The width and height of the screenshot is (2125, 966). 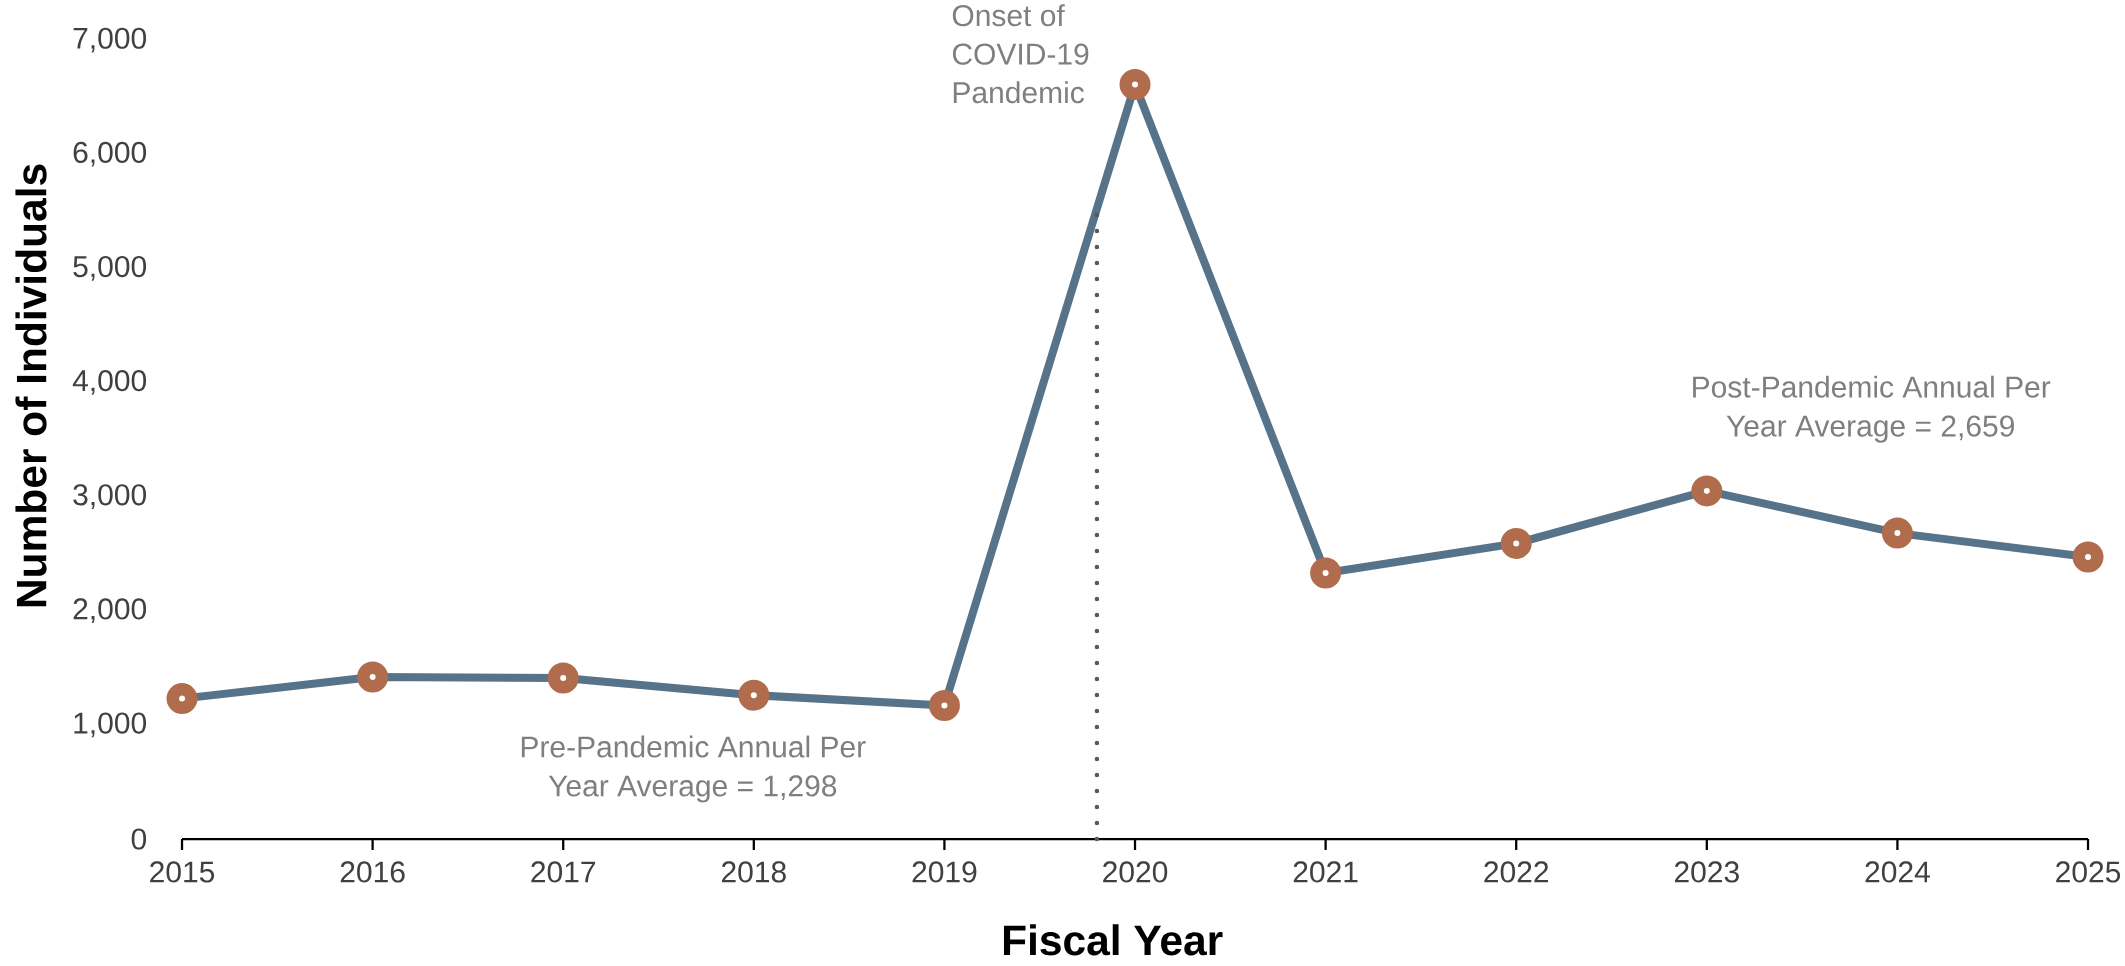 I want to click on ref-line-label: Onset of COVID-19 Pandemic, so click(x=1020, y=54).